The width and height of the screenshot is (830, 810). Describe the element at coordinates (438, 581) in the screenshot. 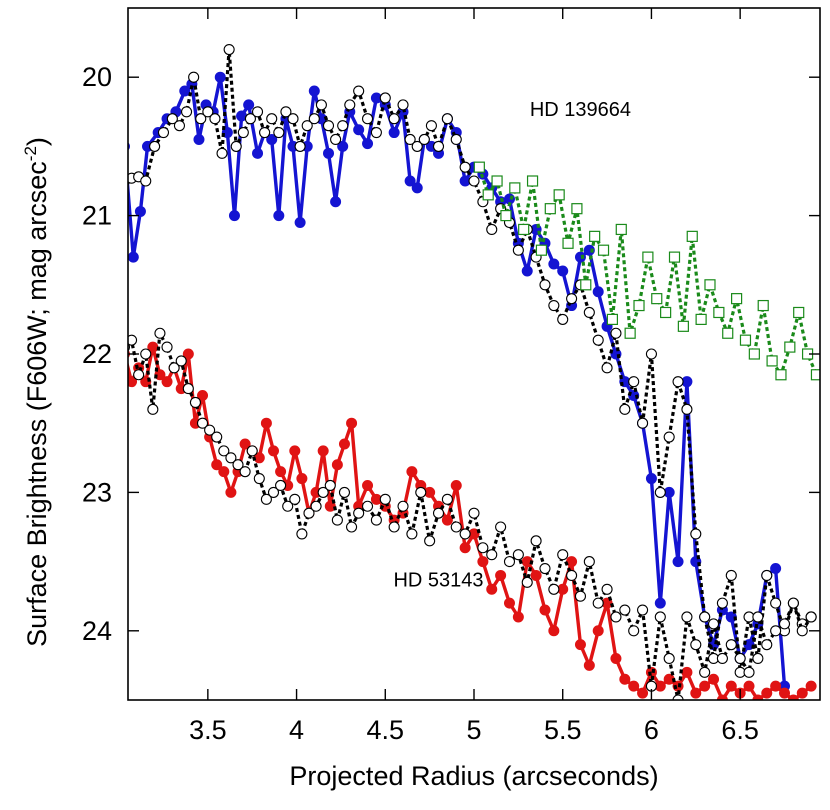

I see `annotation-label: HD 53143` at that location.